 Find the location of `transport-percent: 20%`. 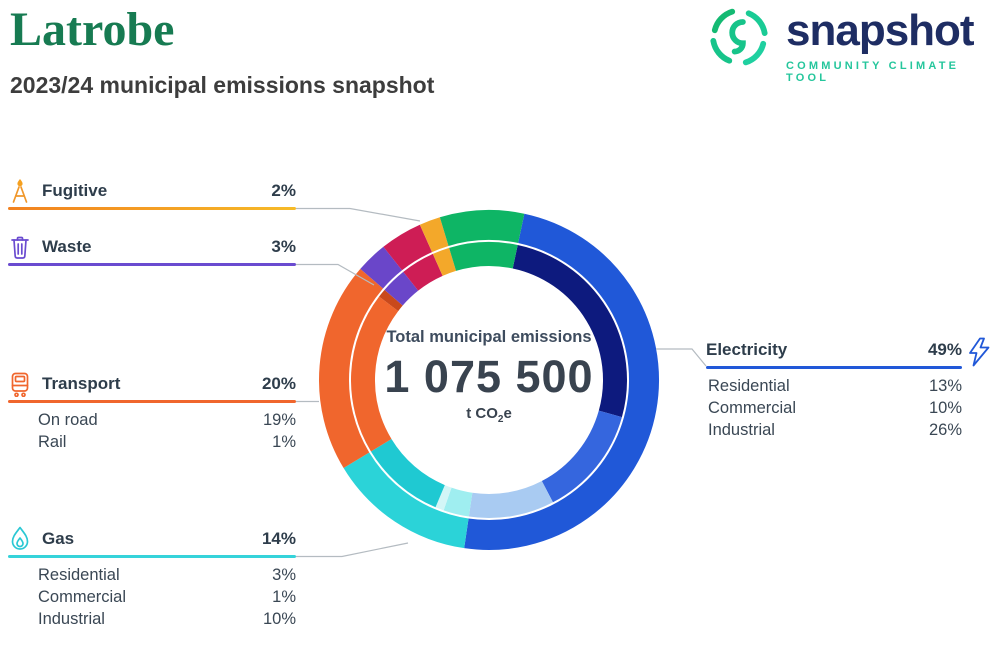

transport-percent: 20% is located at coordinates (278, 383).